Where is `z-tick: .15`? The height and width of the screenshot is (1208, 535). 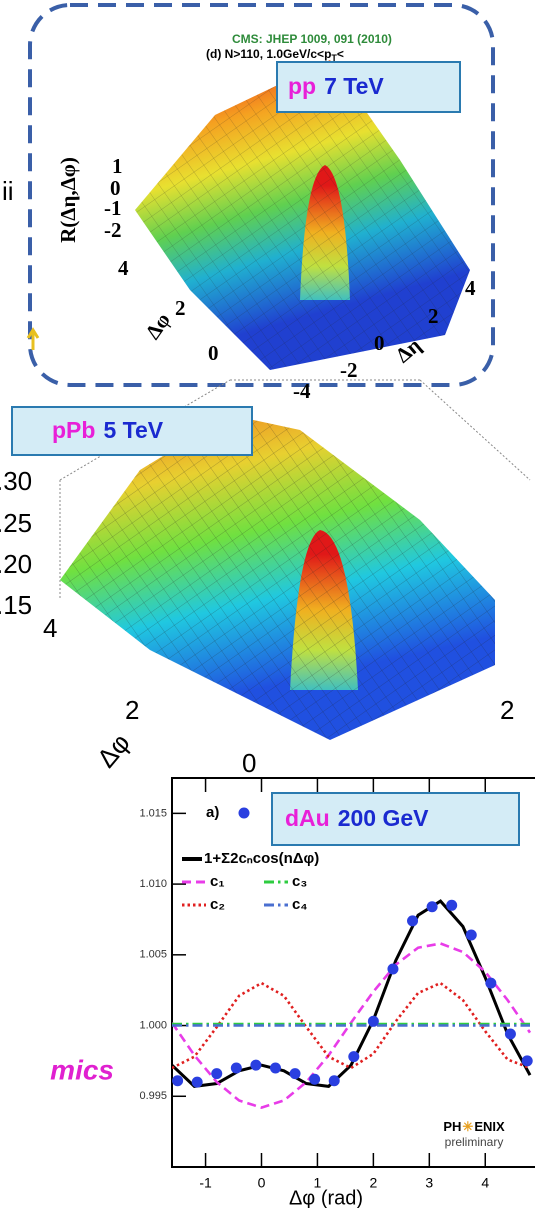 z-tick: .15 is located at coordinates (16, 605).